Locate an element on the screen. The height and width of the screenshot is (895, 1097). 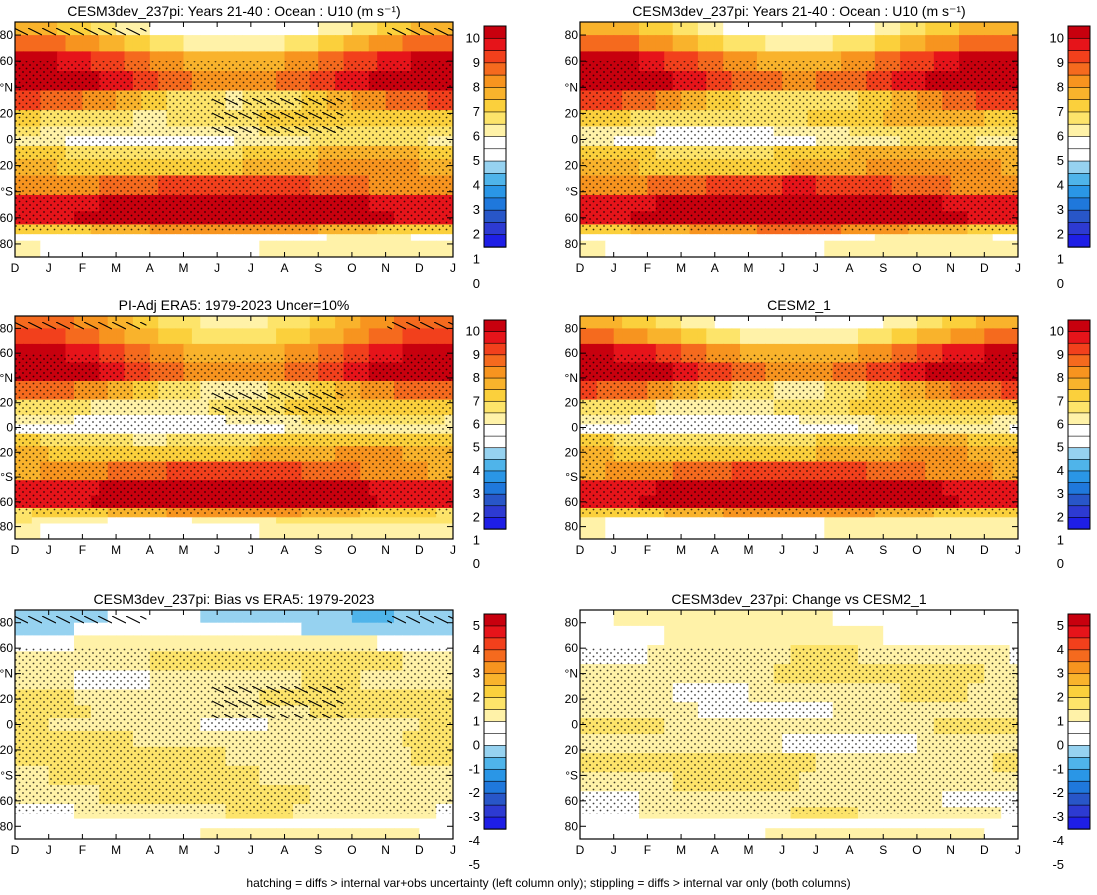
y-tick-label: °N is located at coordinates (6, 87).